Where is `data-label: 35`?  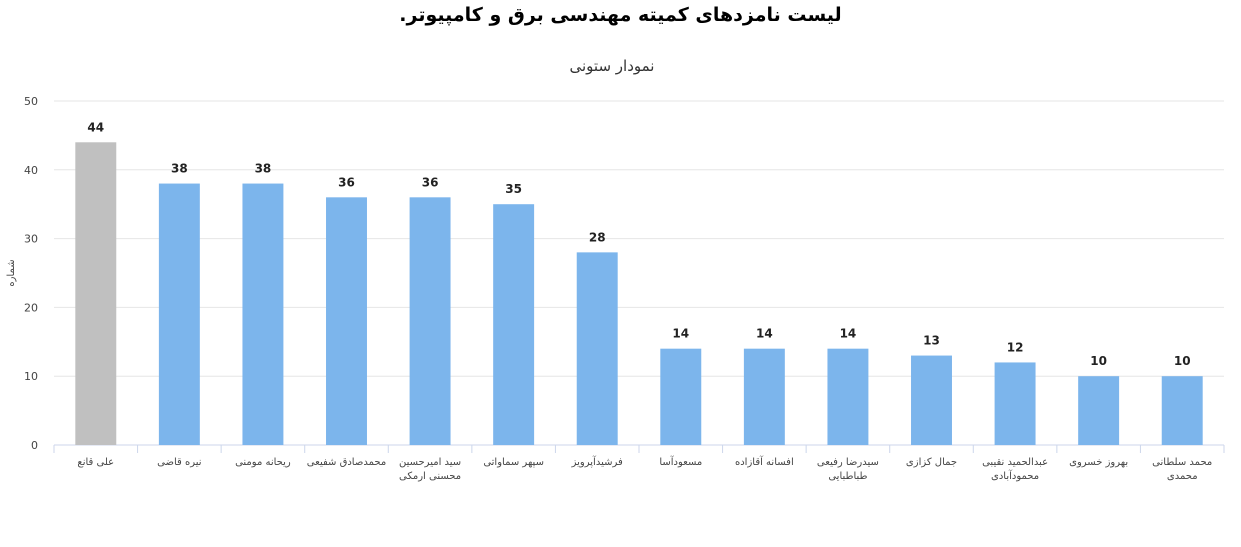 data-label: 35 is located at coordinates (513, 189).